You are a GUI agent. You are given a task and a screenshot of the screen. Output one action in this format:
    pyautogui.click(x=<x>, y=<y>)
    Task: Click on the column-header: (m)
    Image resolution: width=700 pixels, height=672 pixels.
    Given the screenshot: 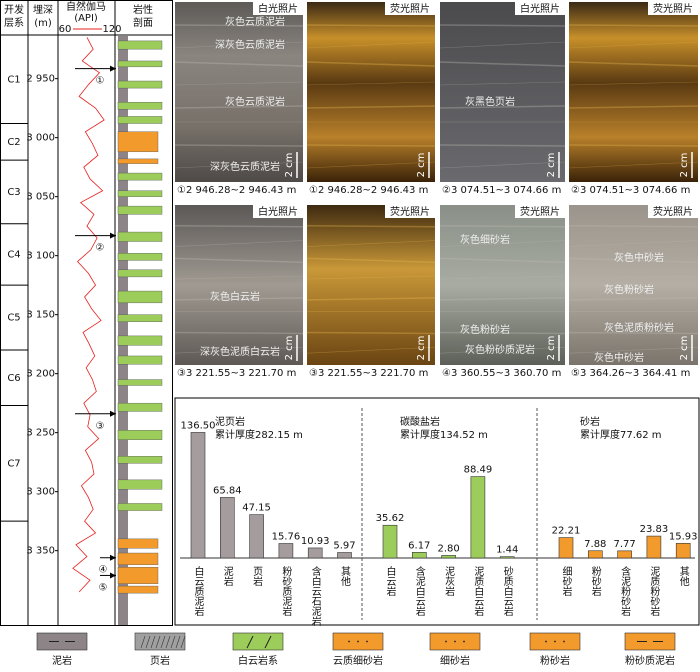 What is the action you would take?
    pyautogui.click(x=43, y=23)
    